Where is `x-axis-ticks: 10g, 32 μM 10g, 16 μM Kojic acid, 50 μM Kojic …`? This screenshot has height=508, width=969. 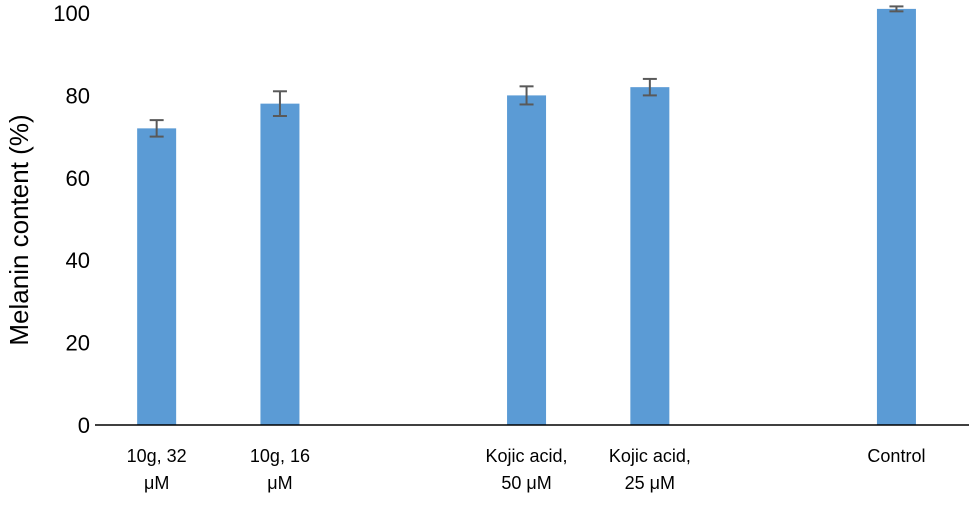
x-axis-ticks: 10g, 32 μM 10g, 16 μM Kojic acid, 50 μM Kojic … is located at coordinates (526, 469).